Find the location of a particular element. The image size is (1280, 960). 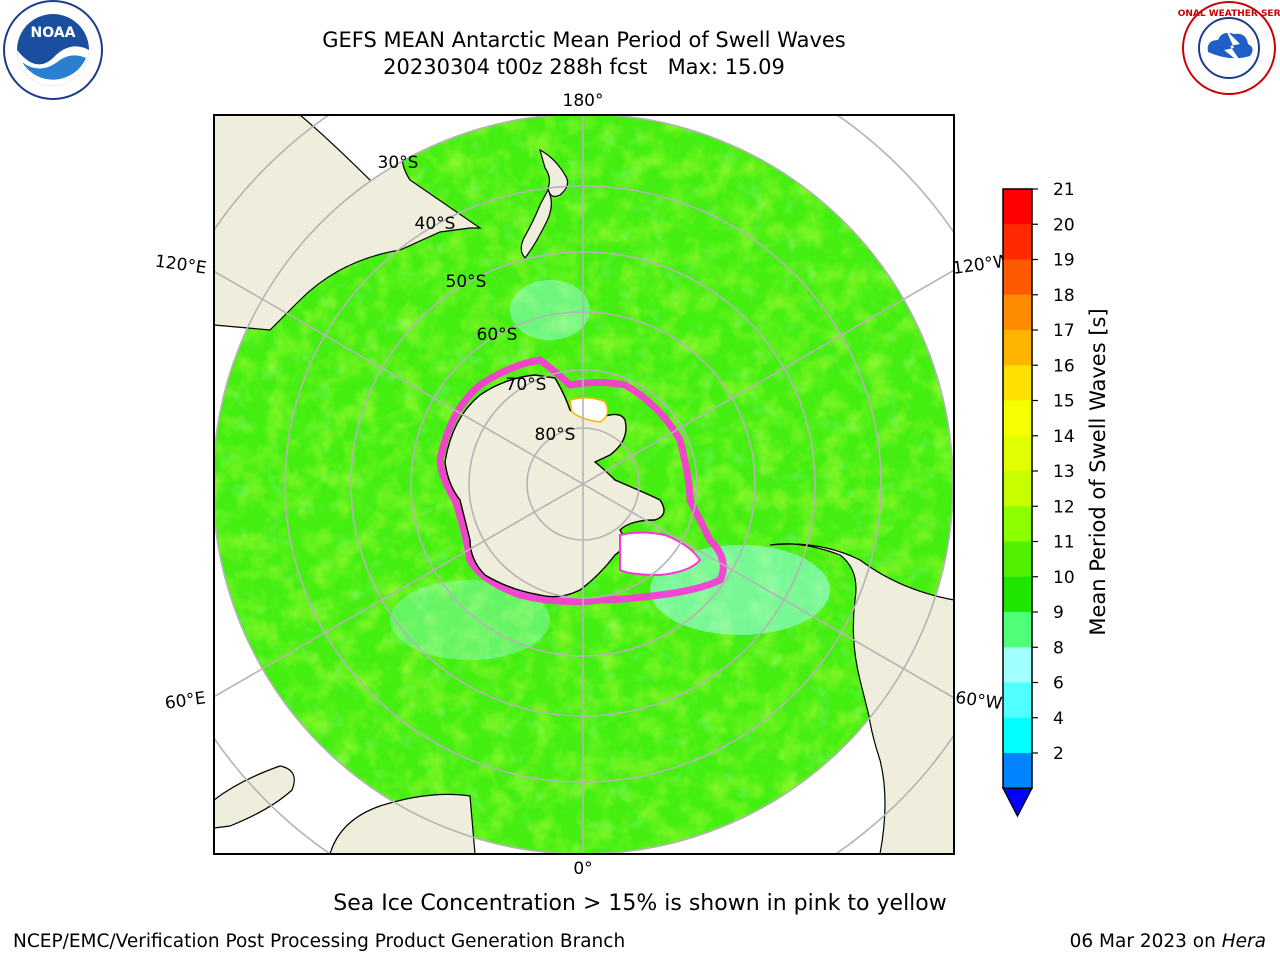

new-zealand-south is located at coordinates (536, 223).